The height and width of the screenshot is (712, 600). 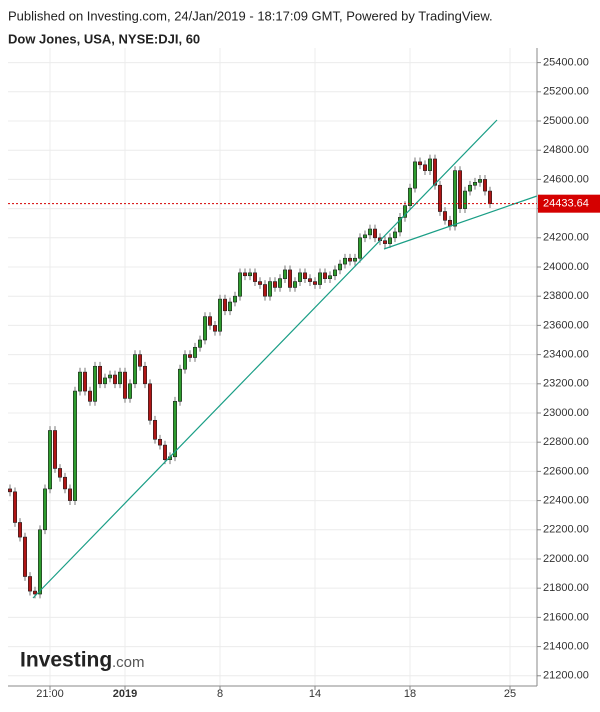 What do you see at coordinates (220, 694) in the screenshot?
I see `x-tick-label: 8` at bounding box center [220, 694].